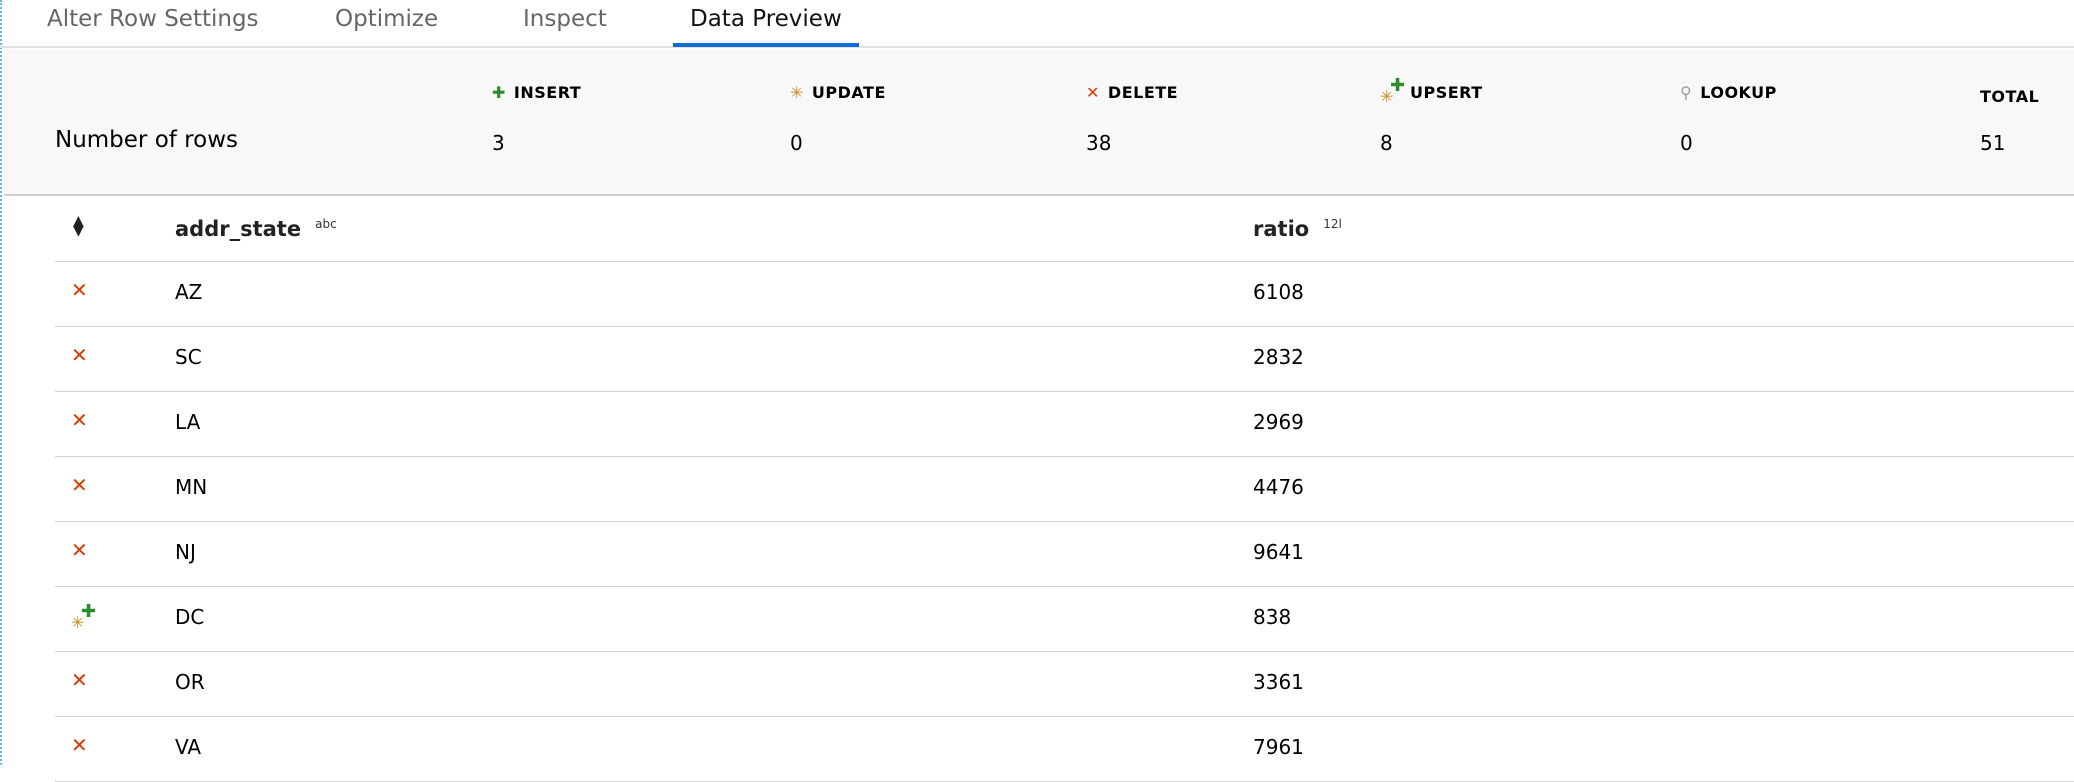 Image resolution: width=2074 pixels, height=782 pixels. Describe the element at coordinates (1278, 682) in the screenshot. I see `cell-ratio: 3361` at that location.